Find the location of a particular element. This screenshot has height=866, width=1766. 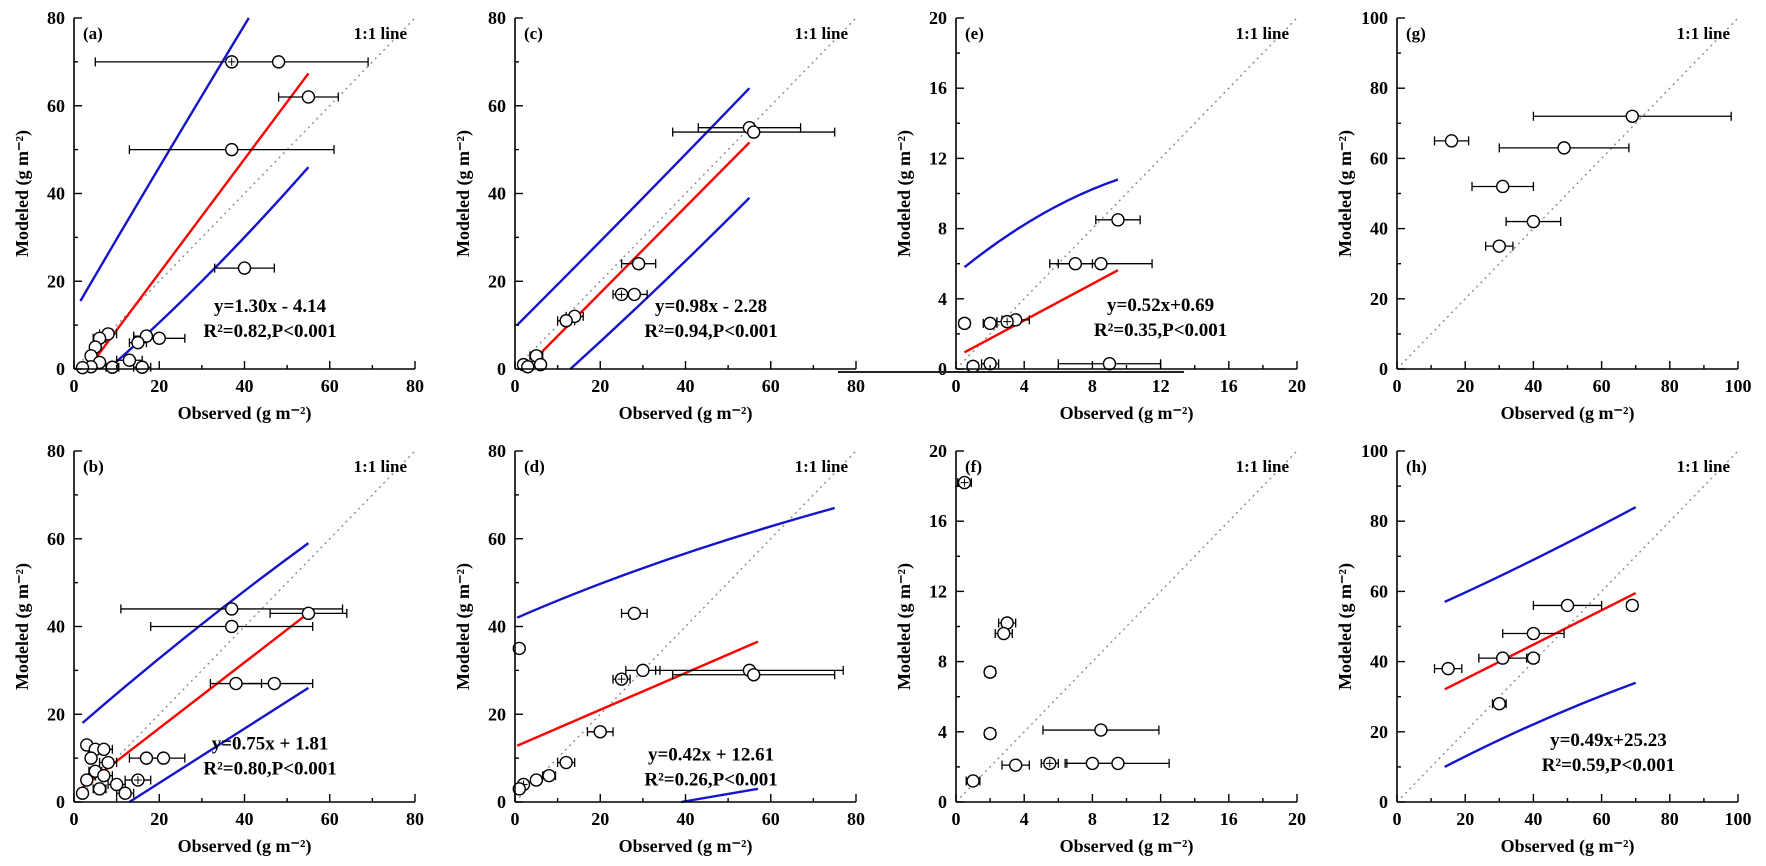

panel-letter: (a) is located at coordinates (93, 33).